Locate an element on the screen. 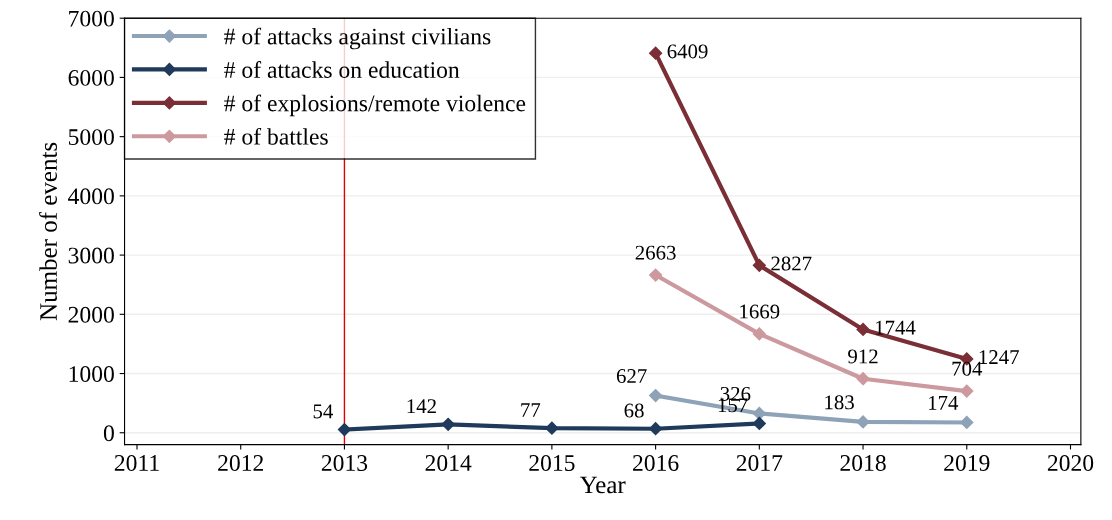 This screenshot has height=520, width=1112. data-label: 183 is located at coordinates (839, 402).